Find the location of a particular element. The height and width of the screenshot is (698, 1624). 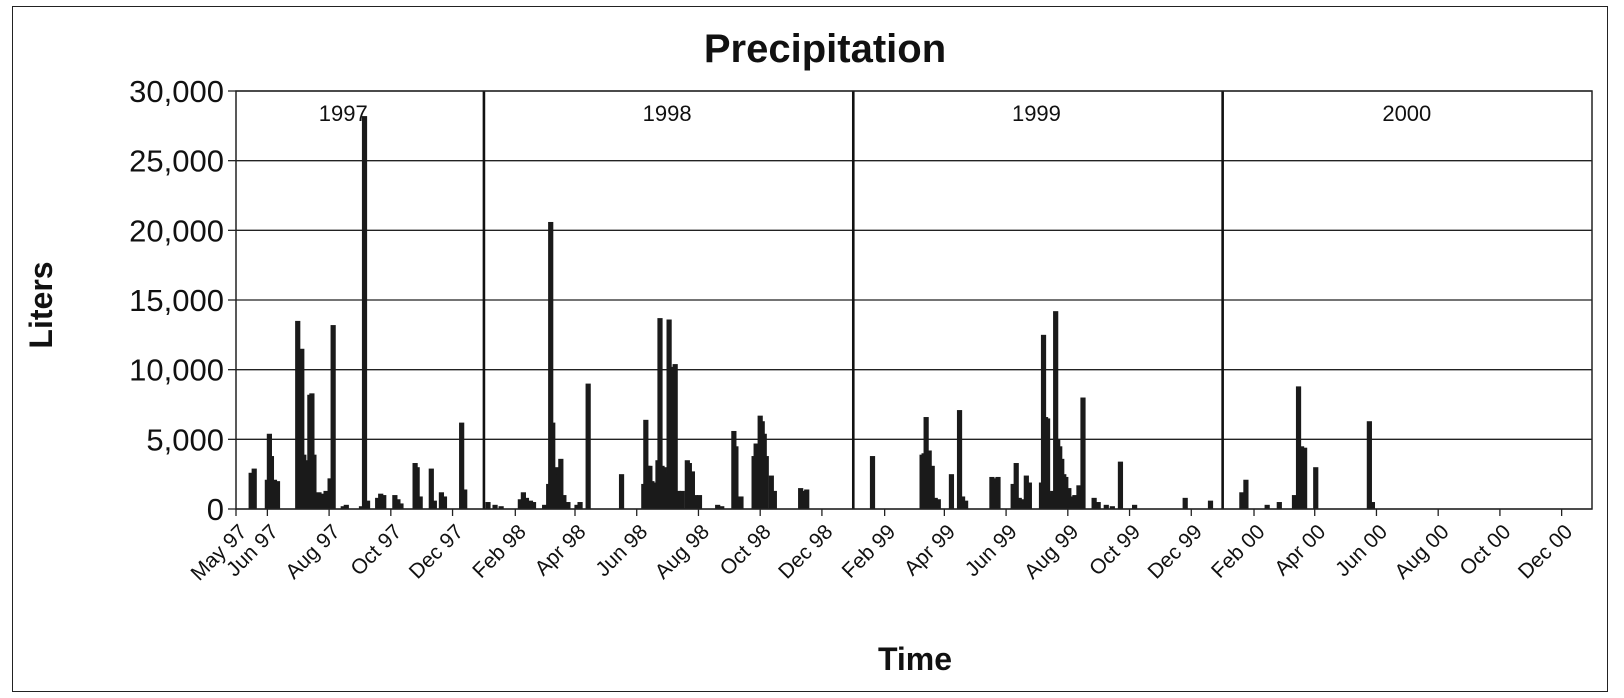

x-tick-label: Aug 99 is located at coordinates (1051, 551).